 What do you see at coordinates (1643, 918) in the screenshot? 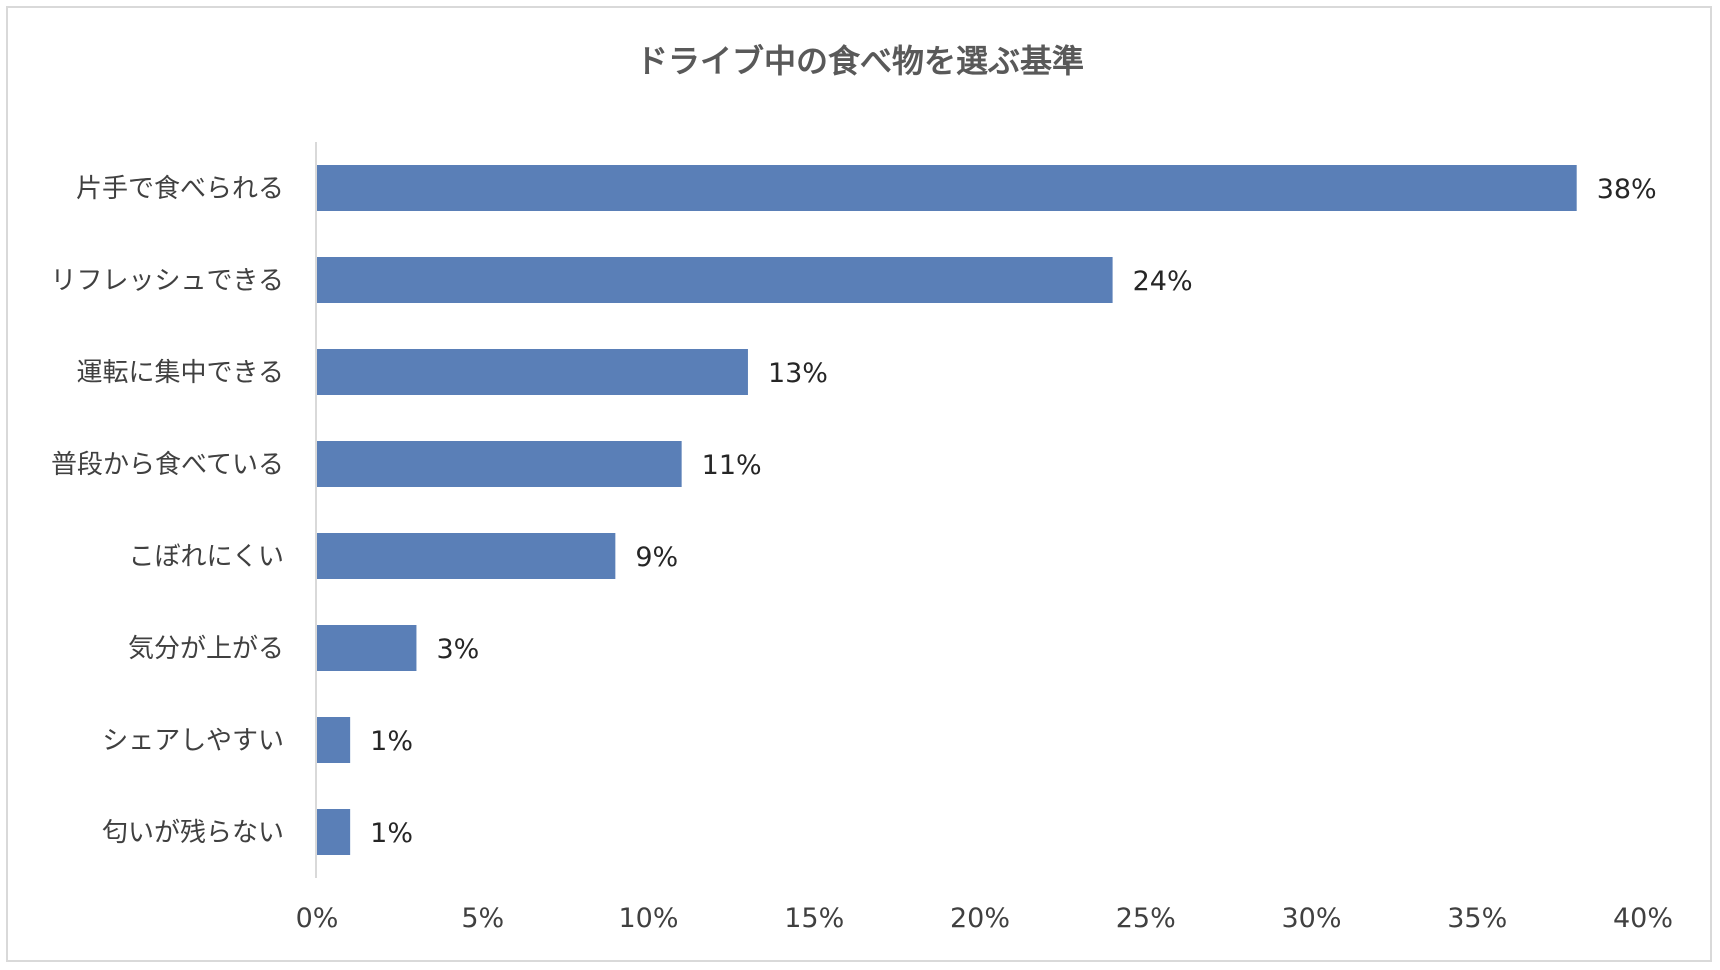
I see `x-tick-label: 40%` at bounding box center [1643, 918].